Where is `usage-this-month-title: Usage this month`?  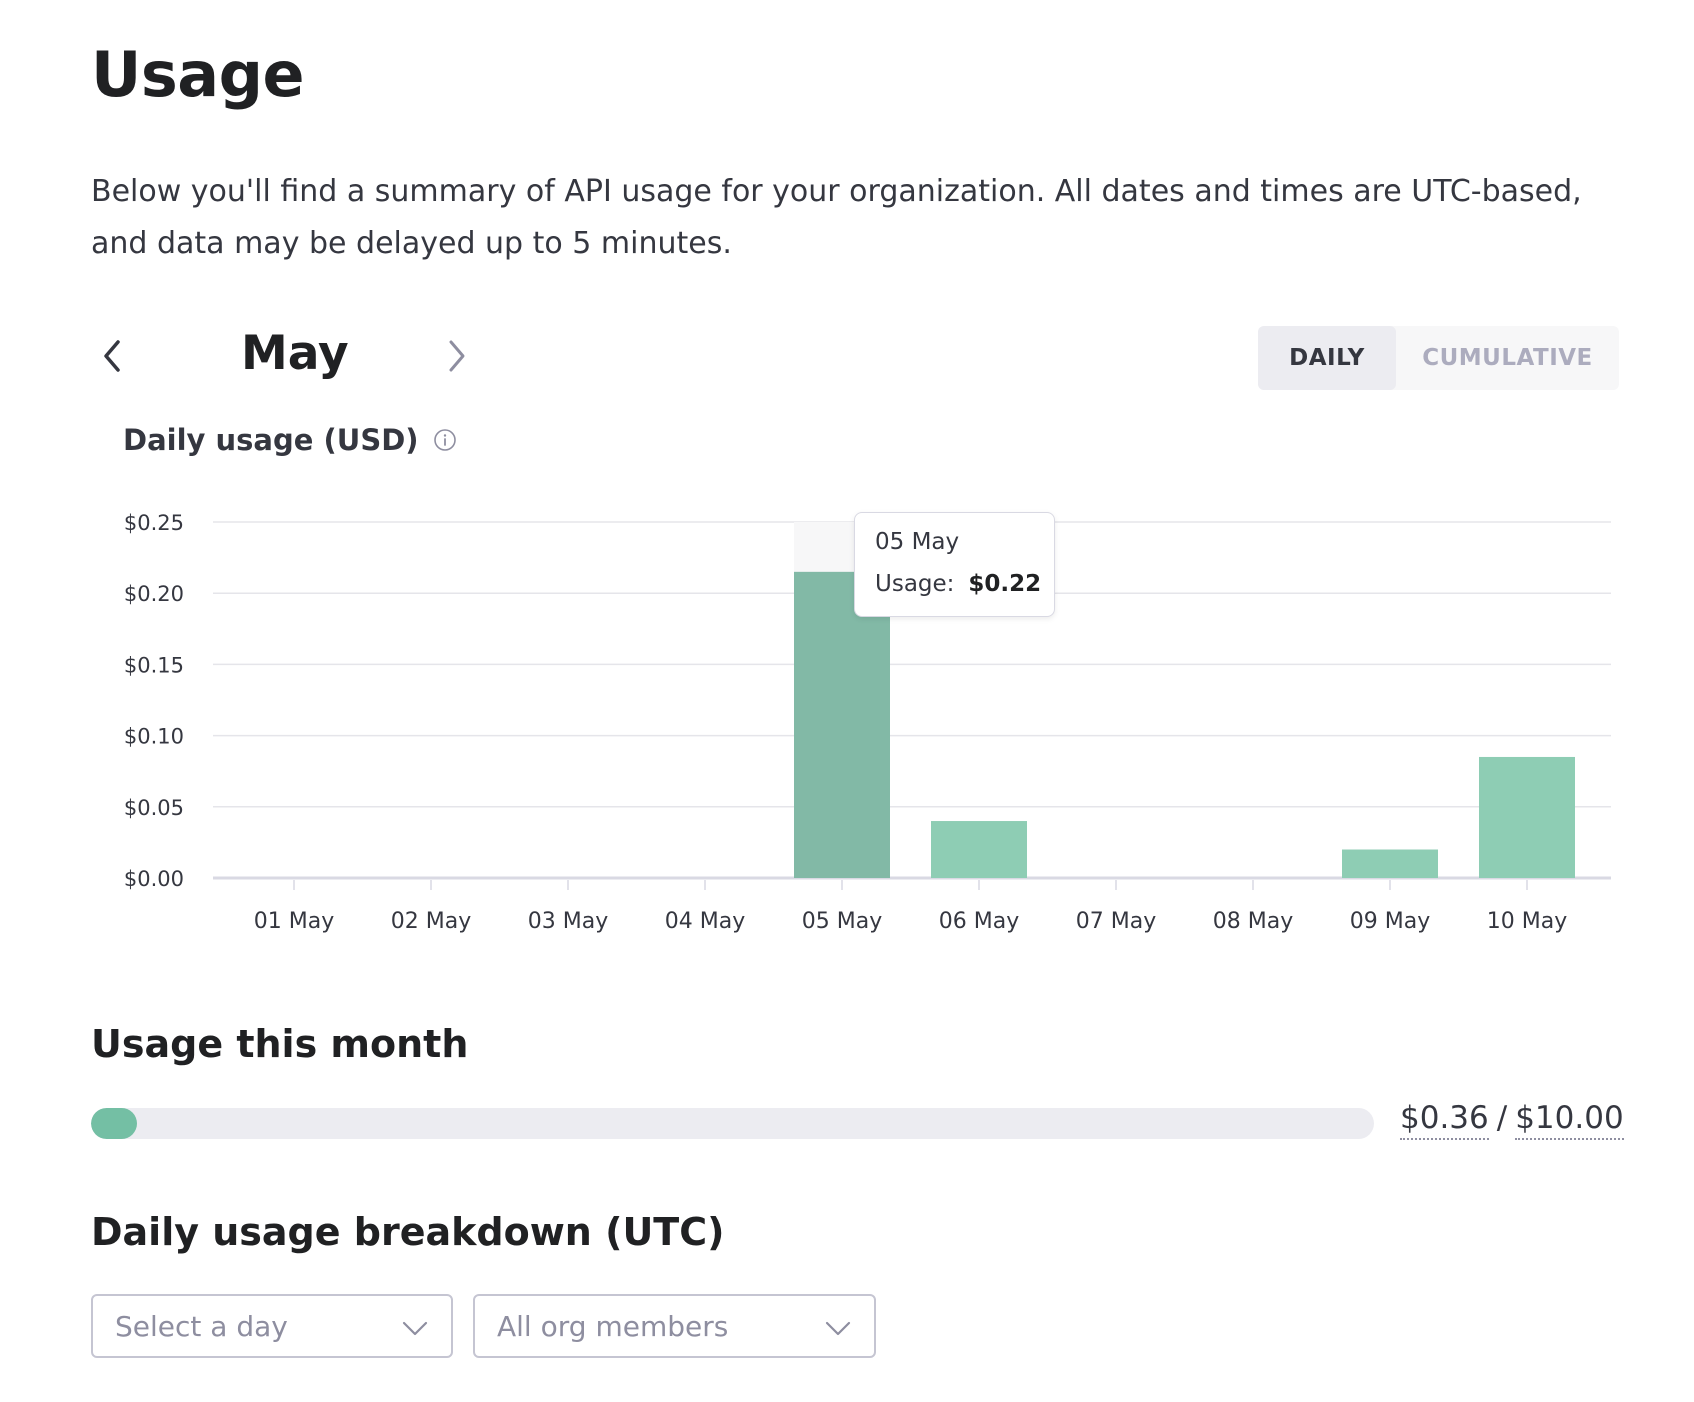 usage-this-month-title: Usage this month is located at coordinates (280, 1044).